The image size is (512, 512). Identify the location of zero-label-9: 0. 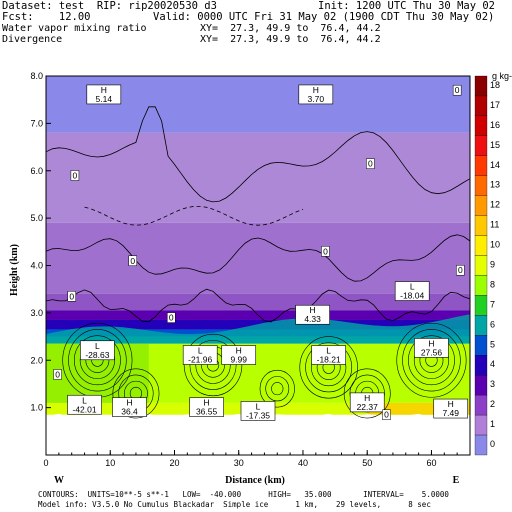
(386, 415).